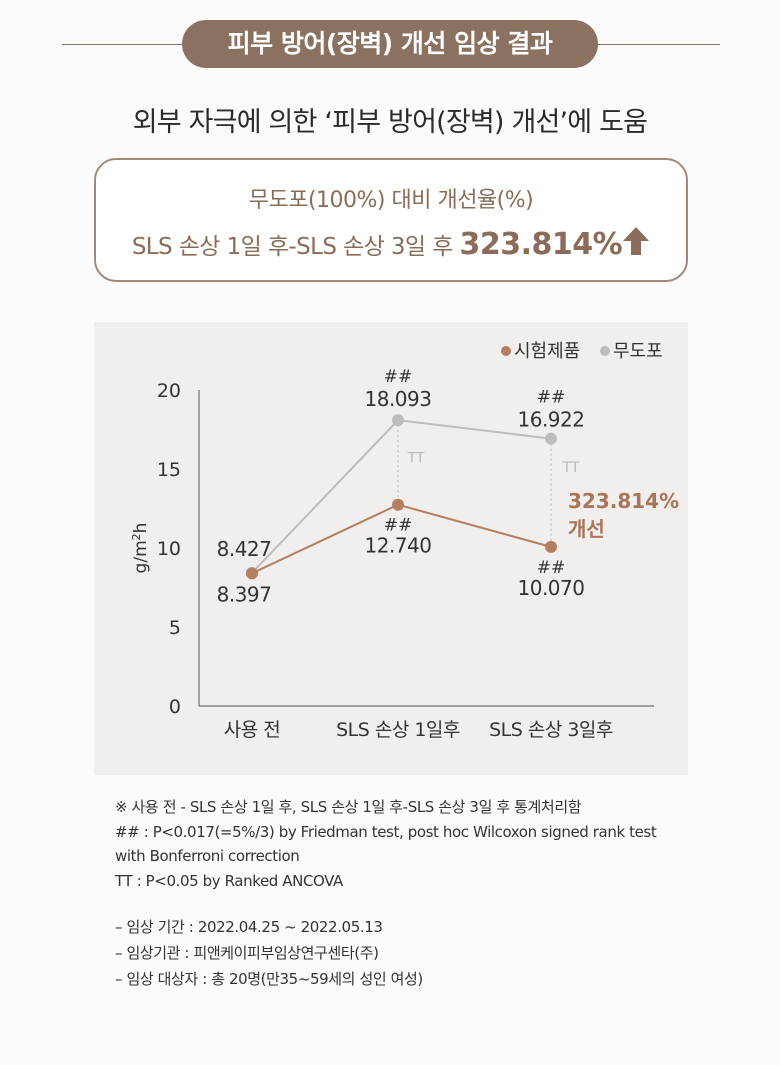  Describe the element at coordinates (506, 351) in the screenshot. I see `legend-marker-test` at that location.